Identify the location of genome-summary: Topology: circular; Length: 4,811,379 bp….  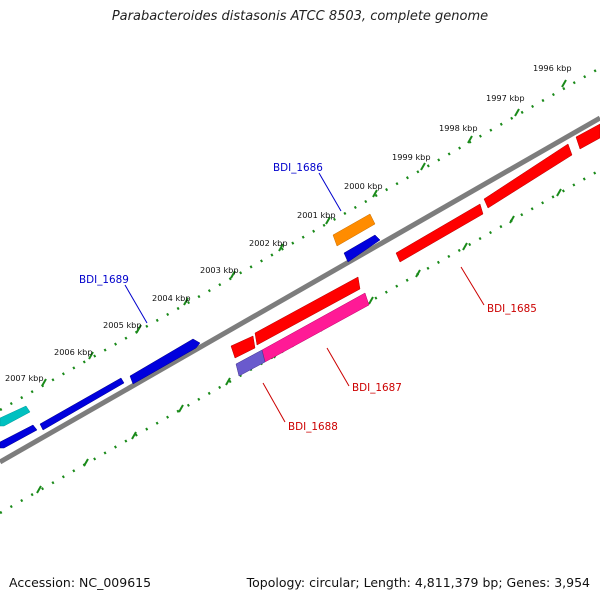
(418, 582).